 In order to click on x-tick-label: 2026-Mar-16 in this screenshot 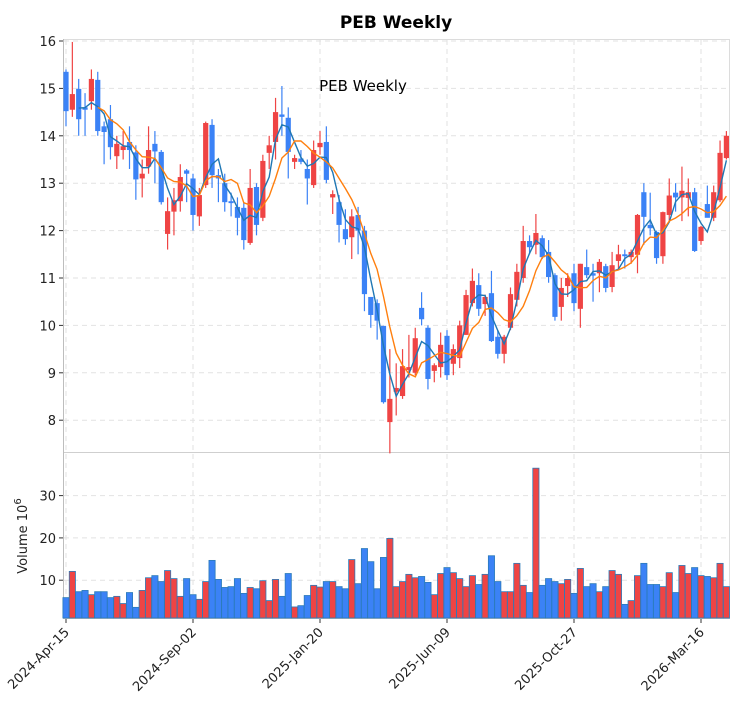, I will do `click(673, 659)`.